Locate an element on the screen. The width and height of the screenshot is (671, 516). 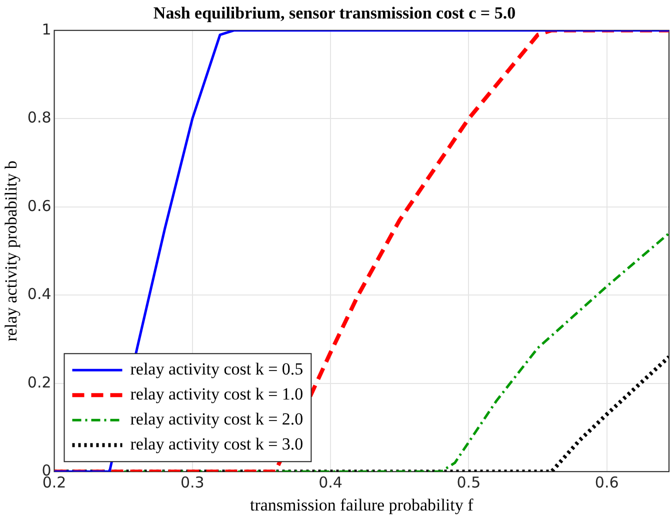
x-axis-title: transmission failure probability f is located at coordinates (362, 504).